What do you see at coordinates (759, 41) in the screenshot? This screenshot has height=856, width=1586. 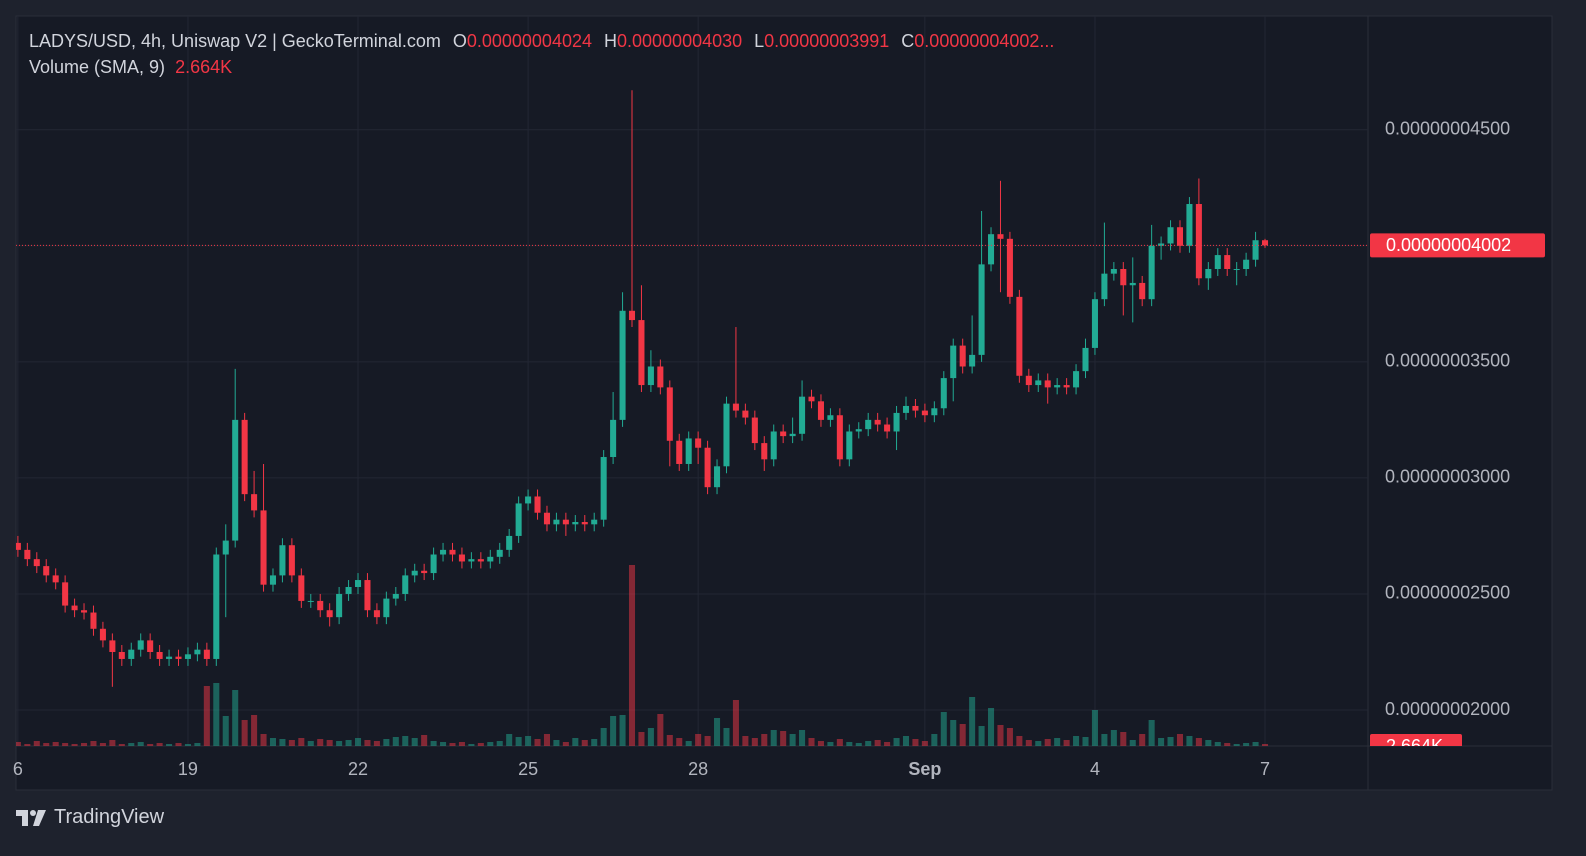 I see `ohlc-key: L` at bounding box center [759, 41].